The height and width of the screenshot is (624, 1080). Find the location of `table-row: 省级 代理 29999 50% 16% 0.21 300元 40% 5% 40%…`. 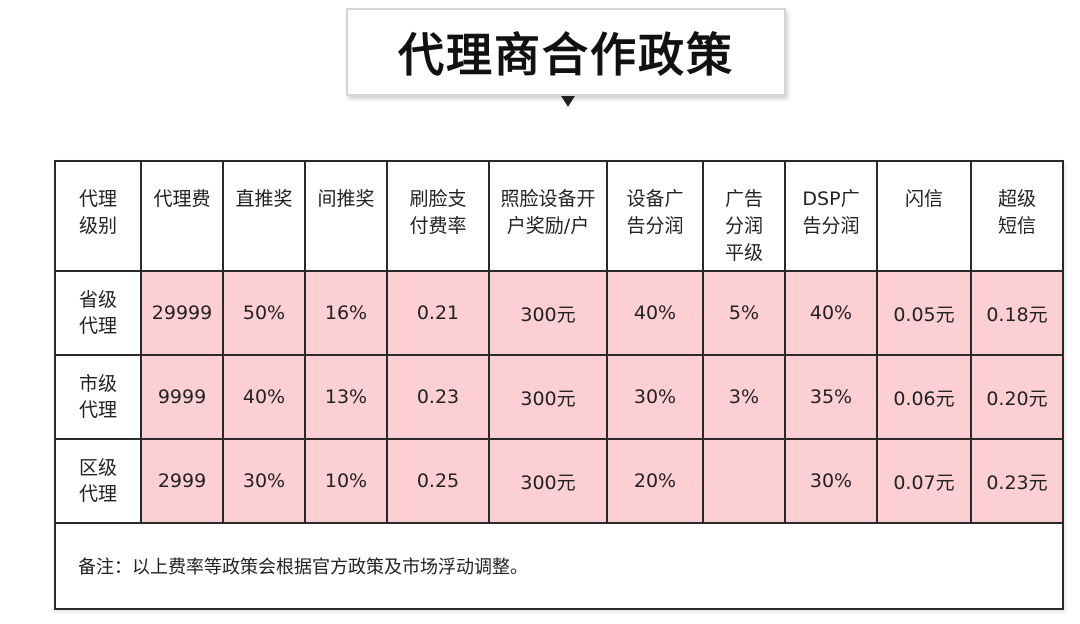

table-row: 省级 代理 29999 50% 16% 0.21 300元 40% 5% 40%… is located at coordinates (559, 313).